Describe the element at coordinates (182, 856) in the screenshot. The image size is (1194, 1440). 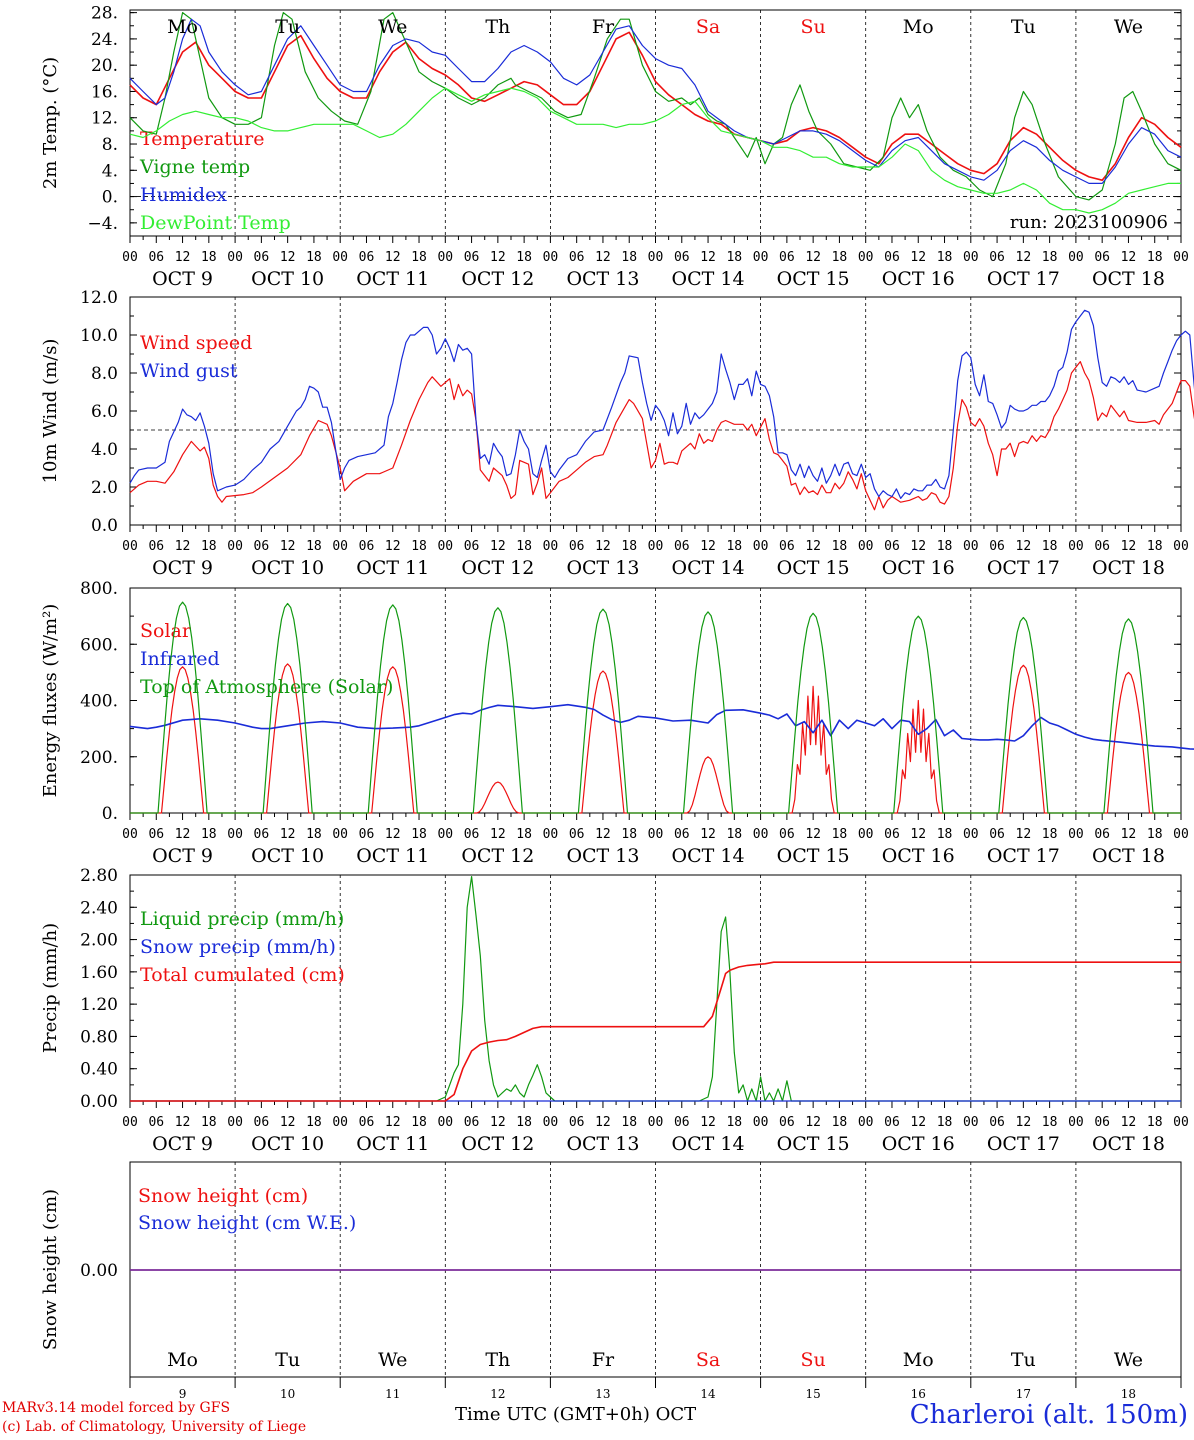
I see `date-label: OCT 9` at that location.